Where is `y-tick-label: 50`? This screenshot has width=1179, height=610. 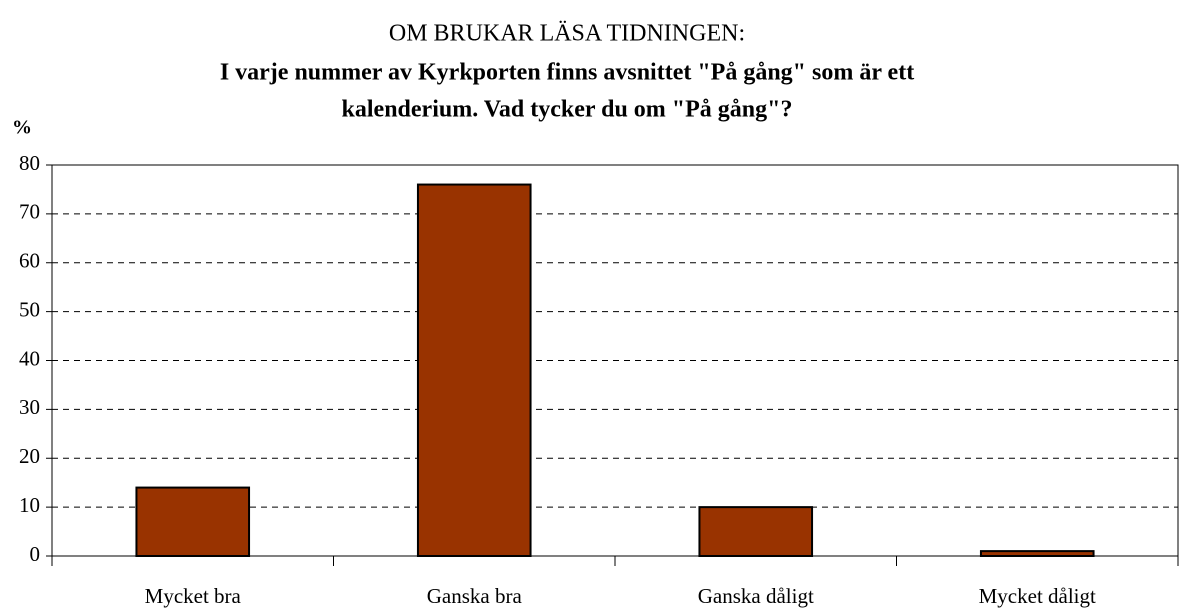 y-tick-label: 50 is located at coordinates (29, 309).